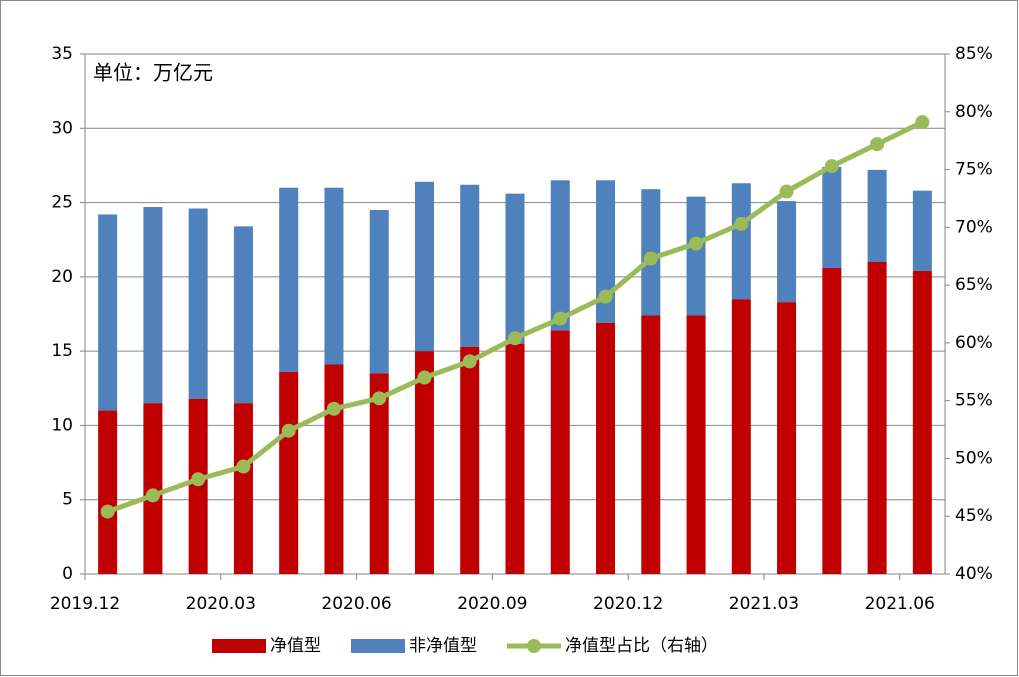  Describe the element at coordinates (974, 401) in the screenshot. I see `y2-tick-label: 55%` at that location.